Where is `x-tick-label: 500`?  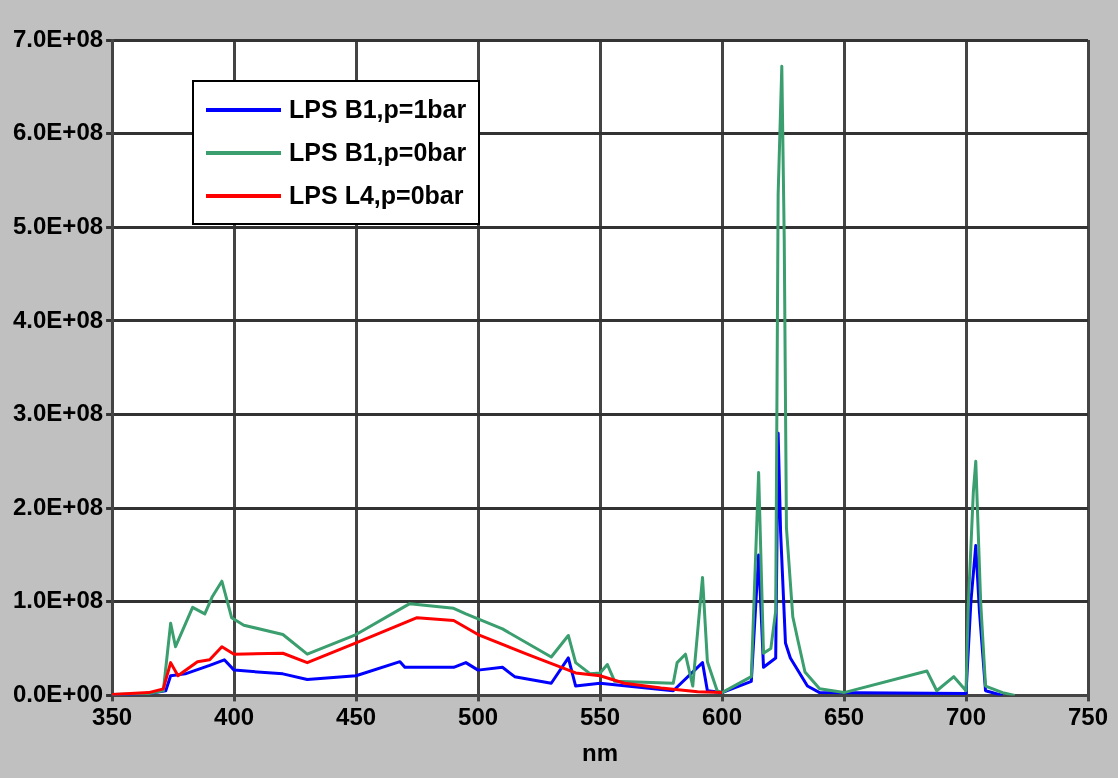
x-tick-label: 500 is located at coordinates (478, 717).